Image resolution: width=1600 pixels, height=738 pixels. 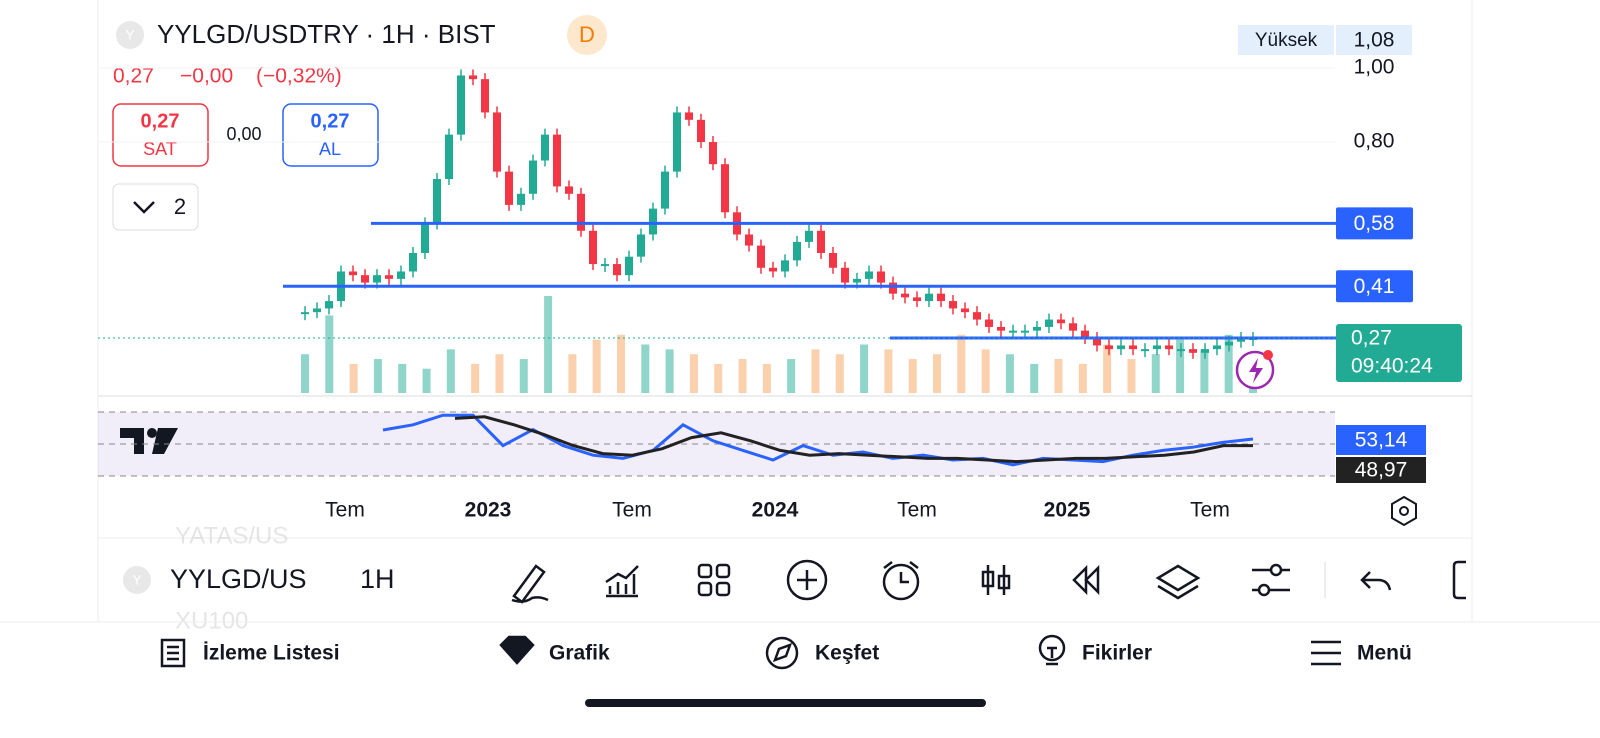 I want to click on line-label: 0,41, so click(x=1374, y=286).